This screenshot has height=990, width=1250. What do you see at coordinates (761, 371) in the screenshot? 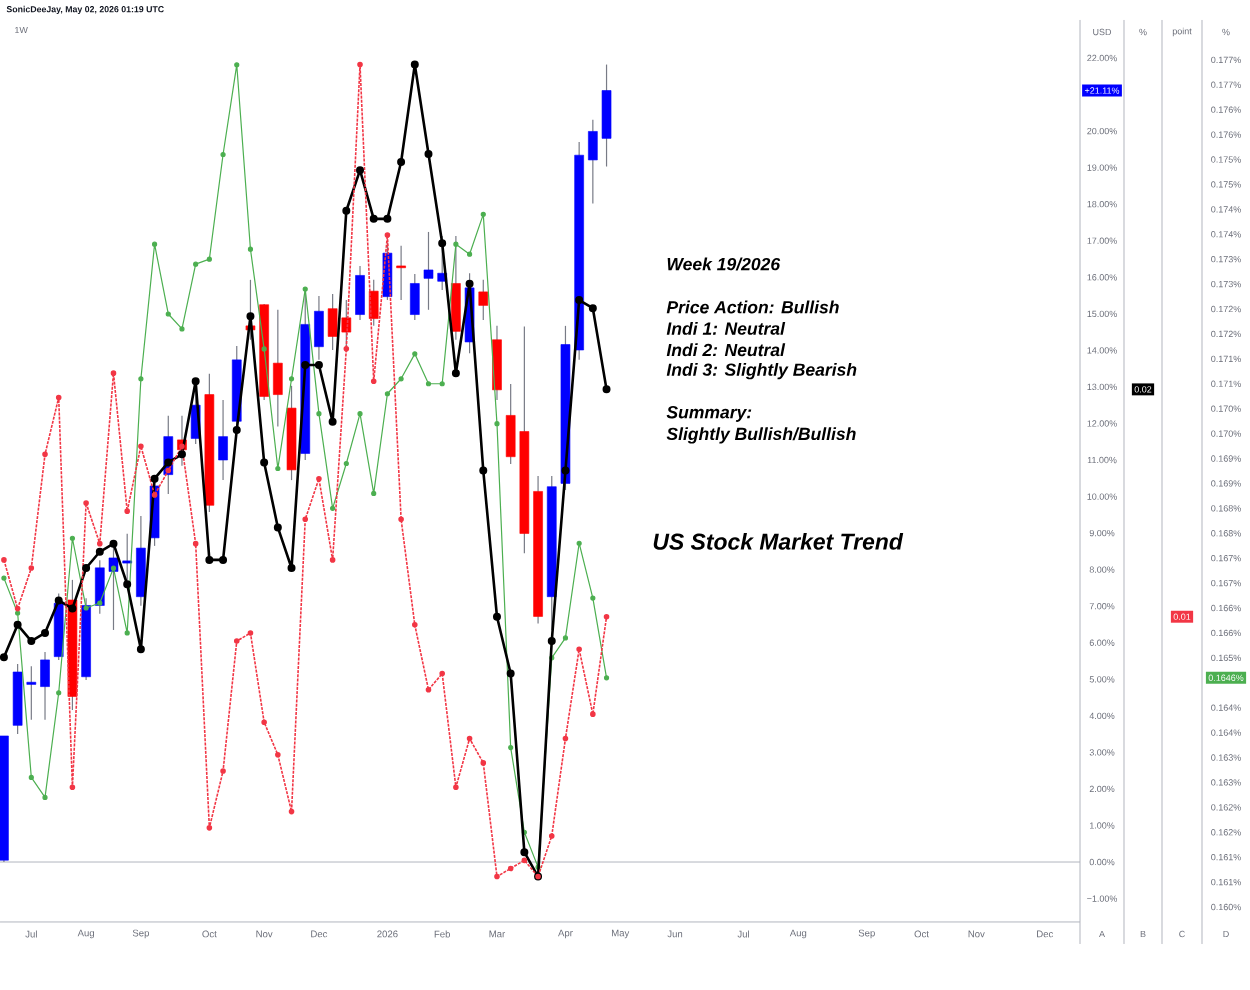
I see `annotation: Indi 3: Slightly Bearish` at bounding box center [761, 371].